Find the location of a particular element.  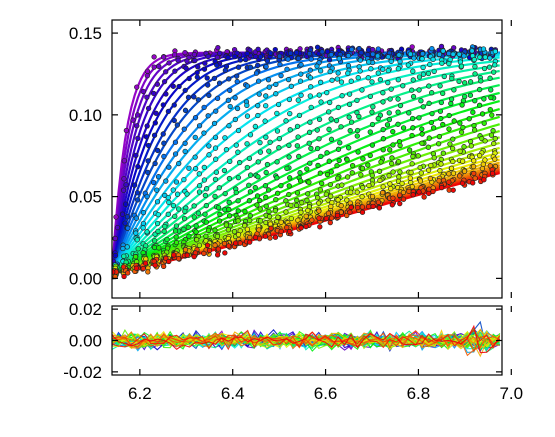

residual-y-axis: -0.02 0.00 0.02 is located at coordinates (282, 341).